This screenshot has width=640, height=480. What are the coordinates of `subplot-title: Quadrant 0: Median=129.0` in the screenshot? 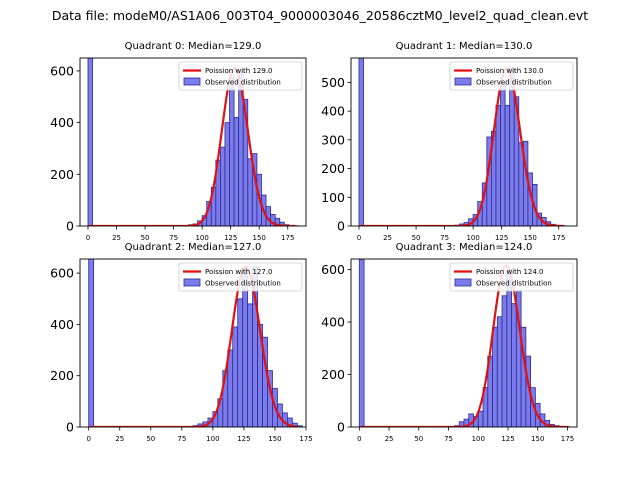 It's located at (193, 46).